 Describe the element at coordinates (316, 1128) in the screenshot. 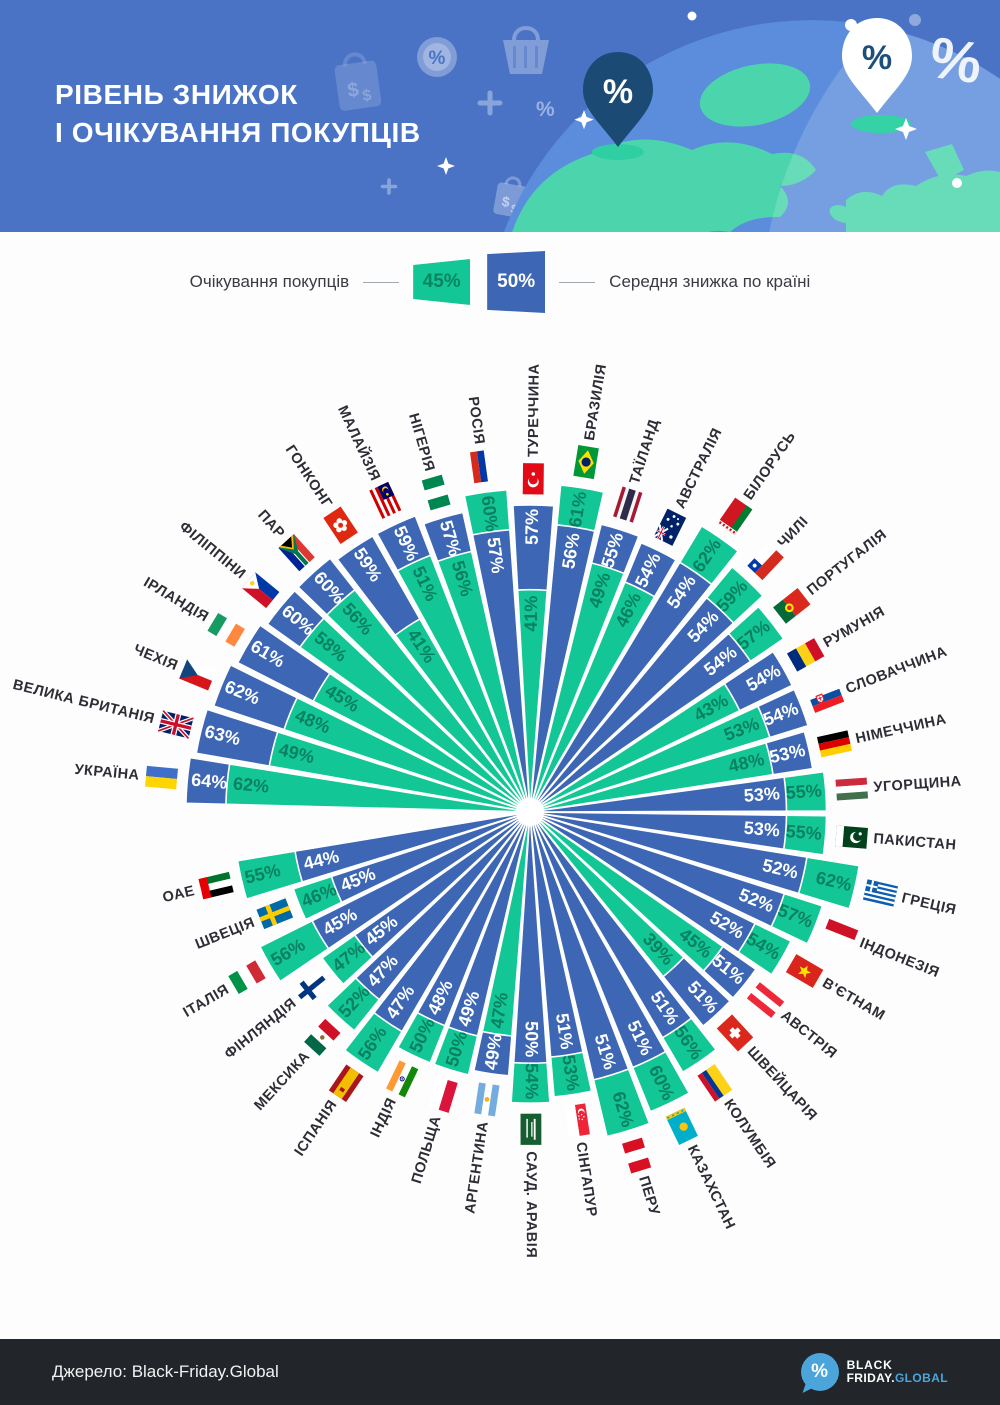

I see `country-label: ІСПАНІЯ` at that location.